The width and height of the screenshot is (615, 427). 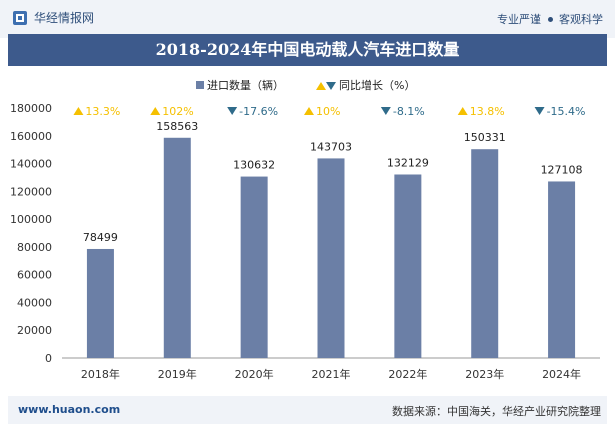 What do you see at coordinates (31, 108) in the screenshot?
I see `y-tick-label: 180000` at bounding box center [31, 108].